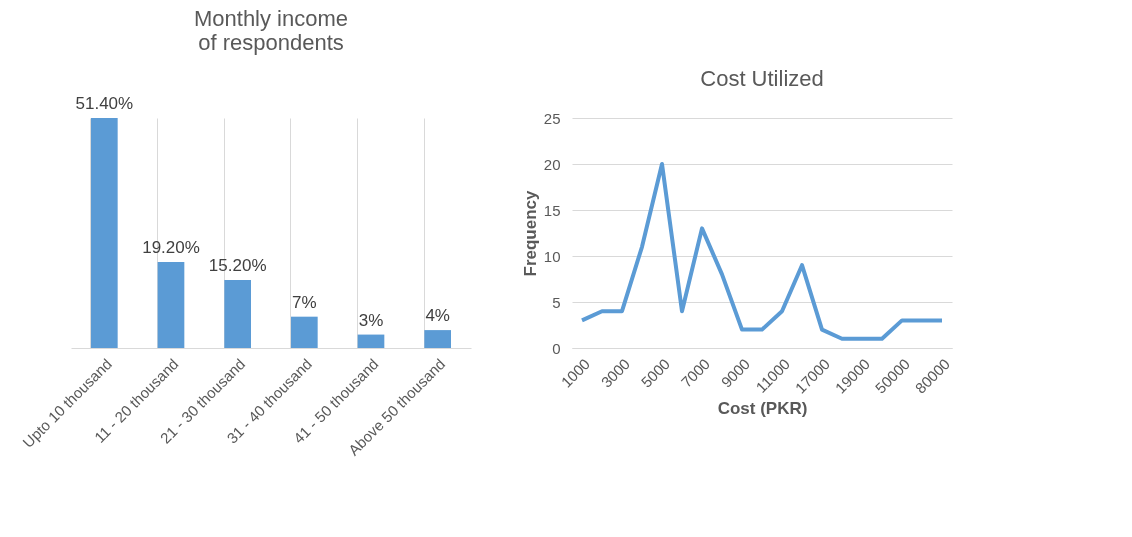  Describe the element at coordinates (304, 302) in the screenshot. I see `data-label: 7%` at that location.